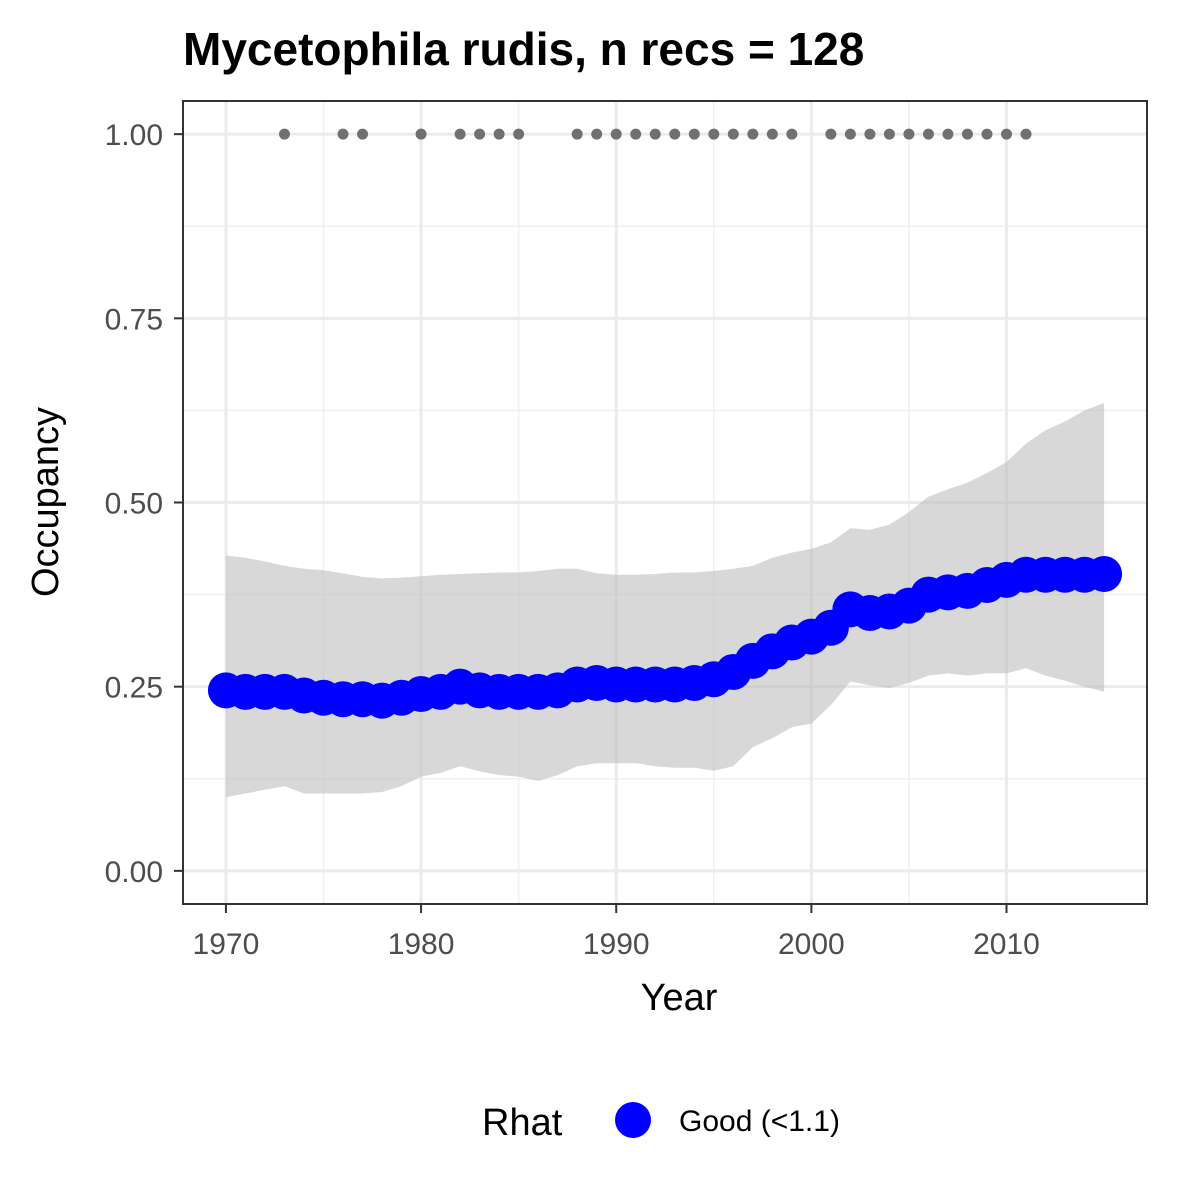 The height and width of the screenshot is (1200, 1200). Describe the element at coordinates (633, 1120) in the screenshot. I see `legend-key-good` at that location.